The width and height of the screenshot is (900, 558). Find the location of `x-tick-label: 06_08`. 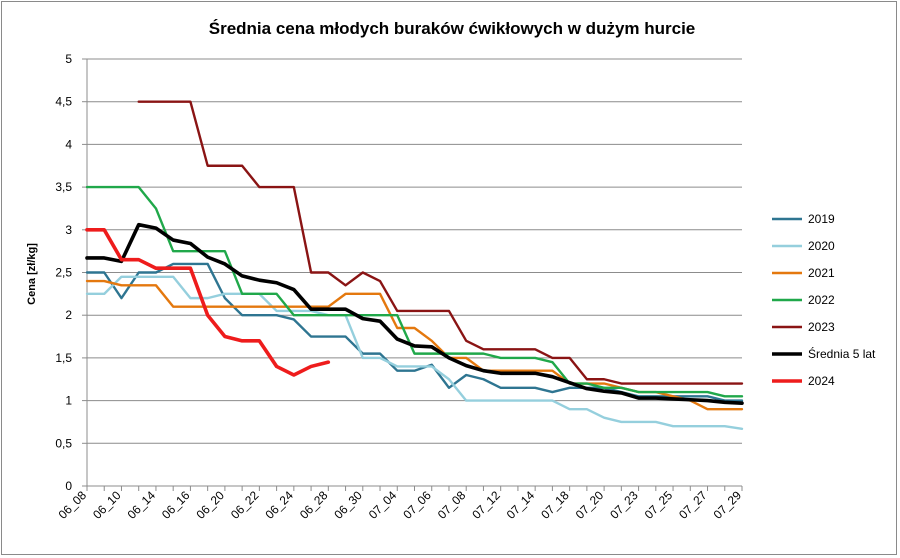

x-tick-label: 06_08 is located at coordinates (73, 505).